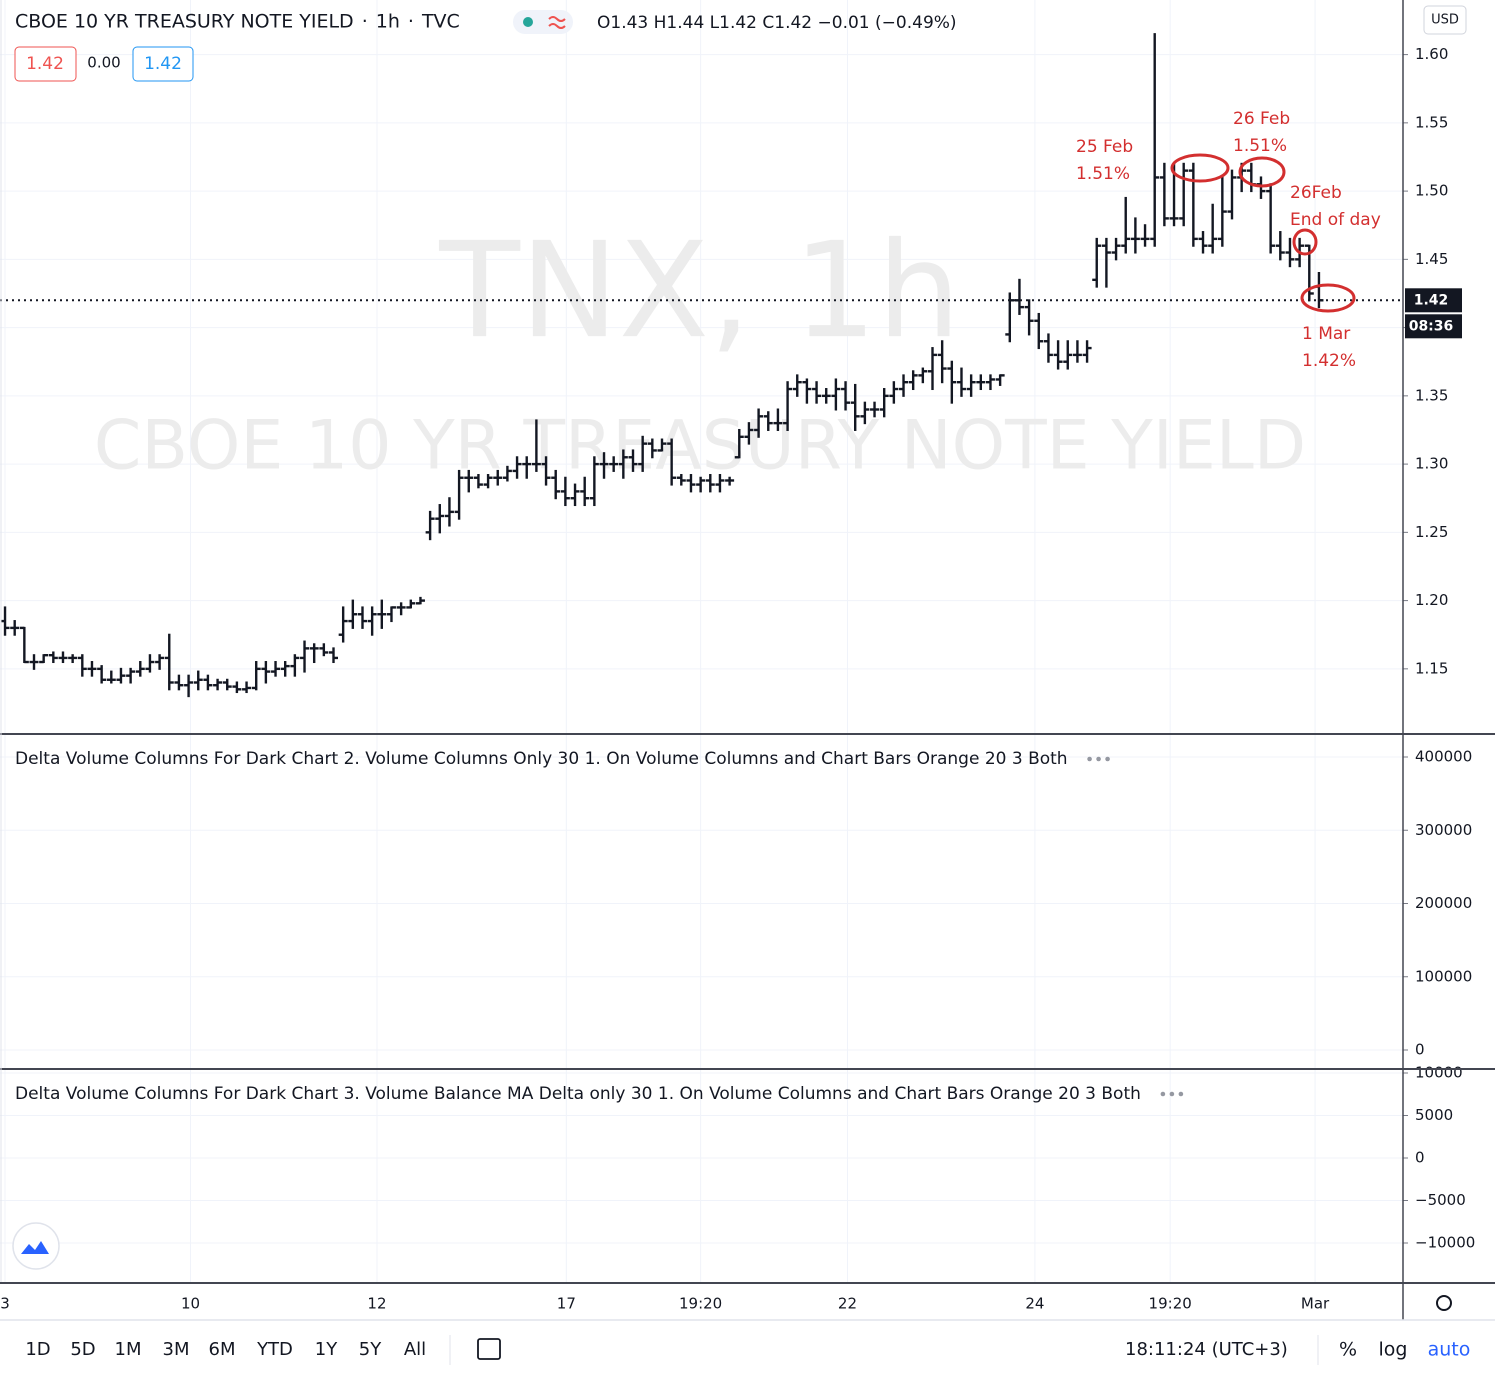 The height and width of the screenshot is (1391, 1495). What do you see at coordinates (1206, 1349) in the screenshot?
I see `clock: 18:11:24 (UTC+3)` at bounding box center [1206, 1349].